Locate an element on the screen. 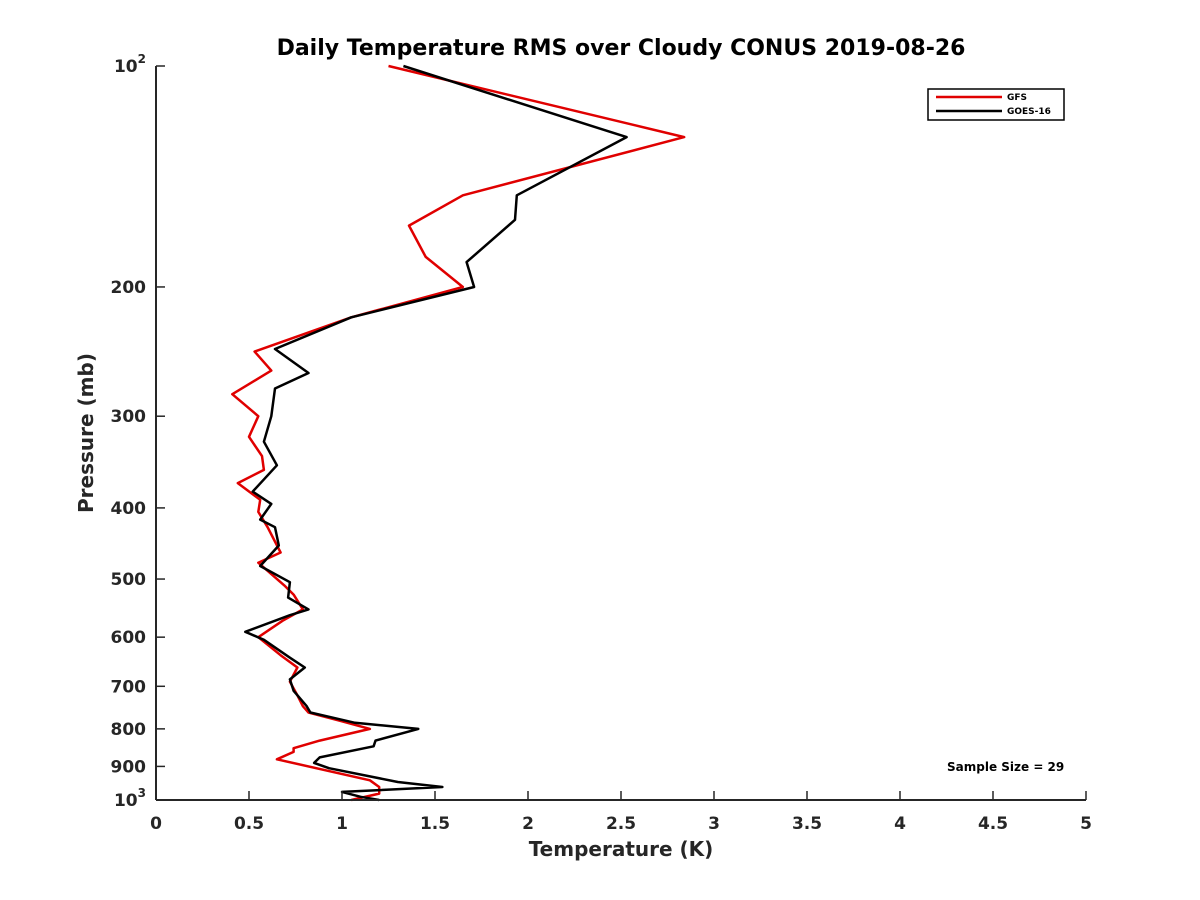 Image resolution: width=1200 pixels, height=900 pixels. y-tick-label: 200 is located at coordinates (129, 288).